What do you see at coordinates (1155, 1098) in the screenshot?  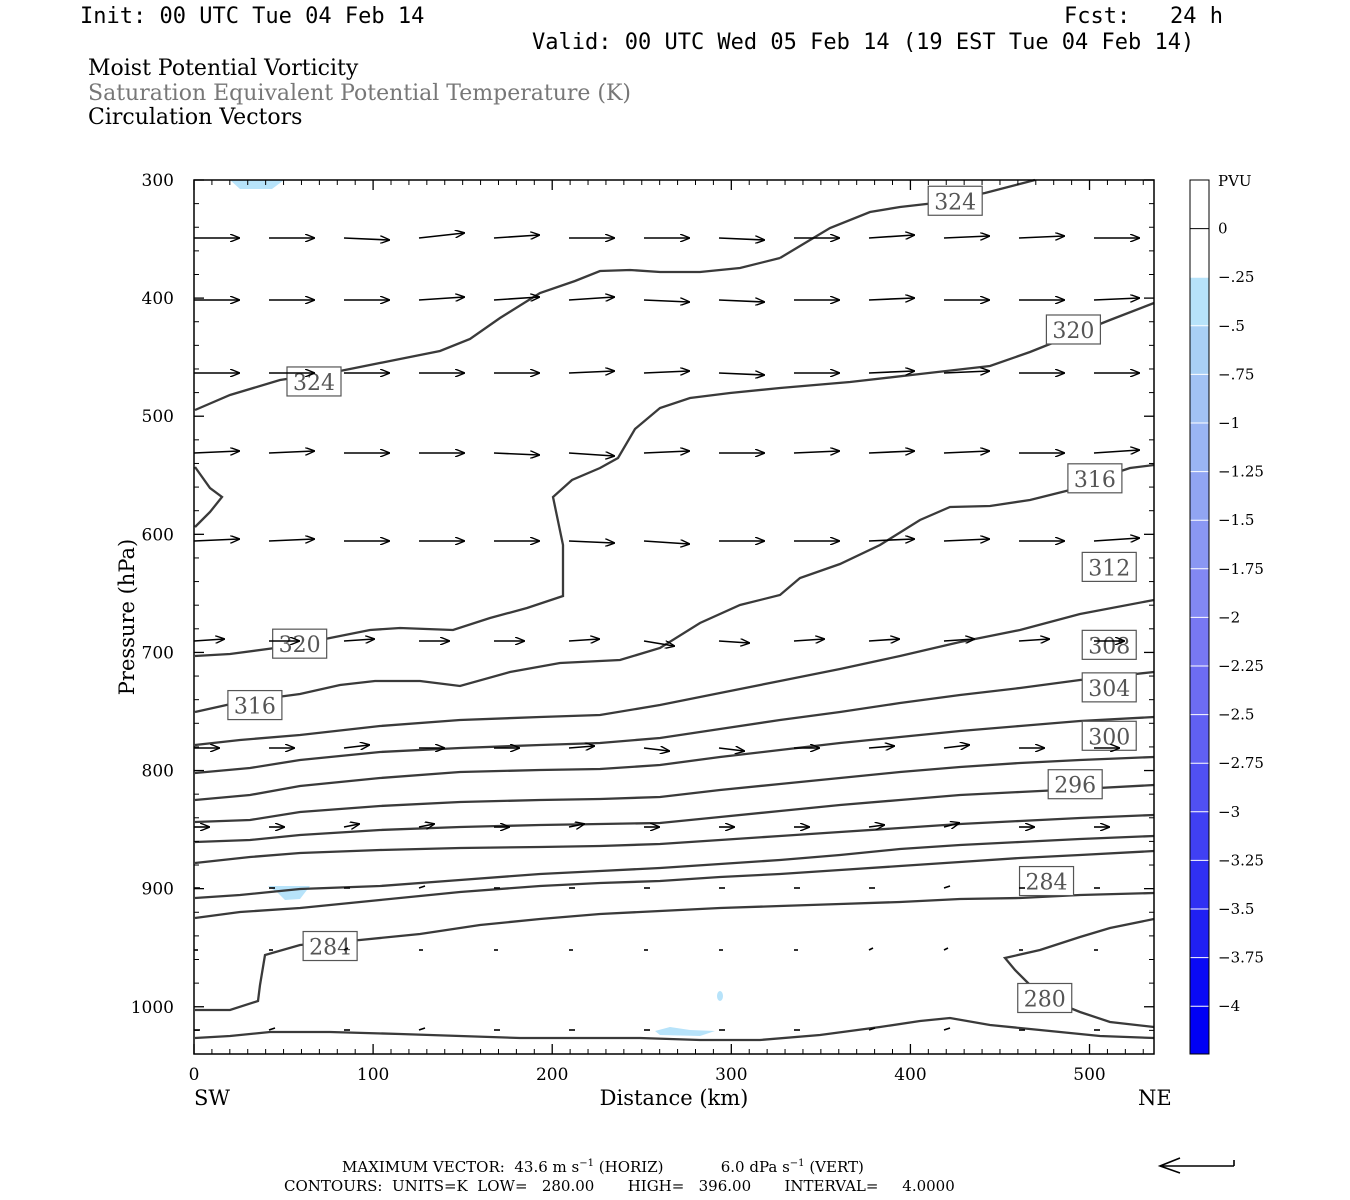 I see `x-end-label-ne: NE` at bounding box center [1155, 1098].